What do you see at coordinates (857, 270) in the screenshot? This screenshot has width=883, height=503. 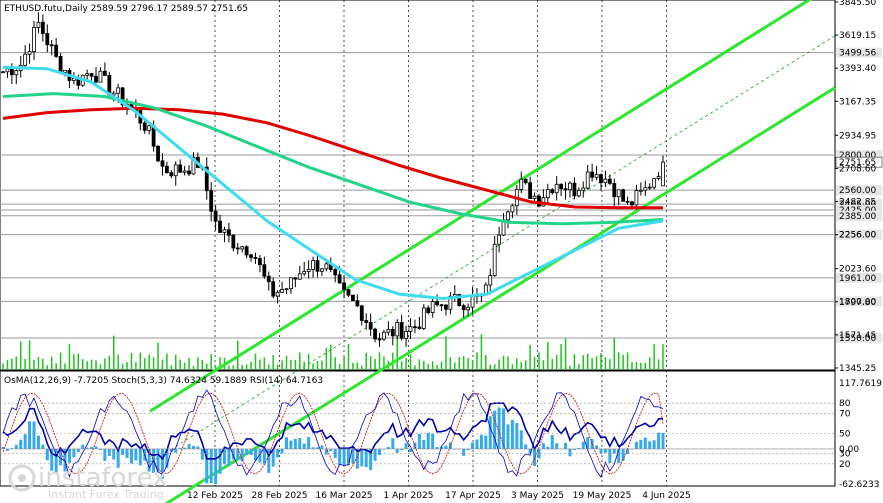 I see `y-tick-label: 2023.60` at bounding box center [857, 270].